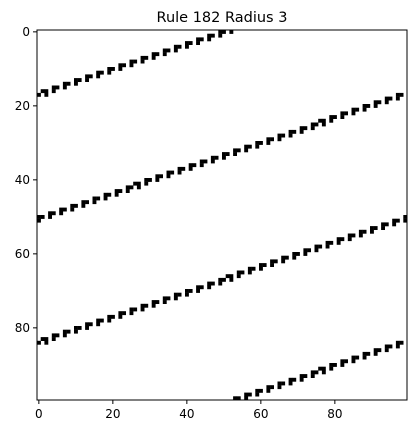 This screenshot has height=433, width=420. I want to click on y-tick-label: 20, so click(22, 106).